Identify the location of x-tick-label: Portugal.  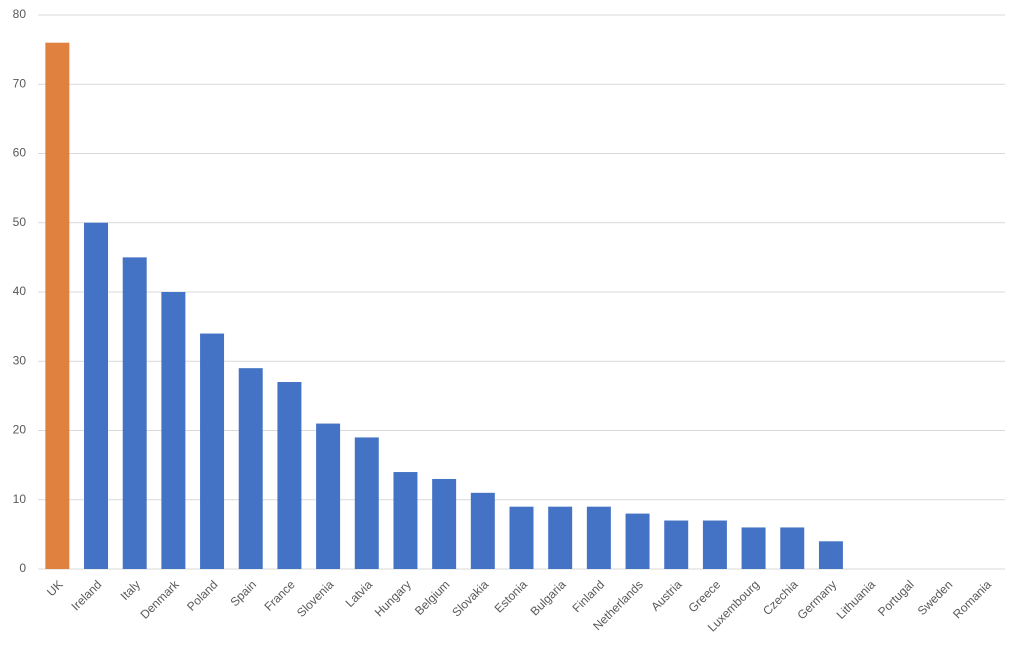
(896, 598).